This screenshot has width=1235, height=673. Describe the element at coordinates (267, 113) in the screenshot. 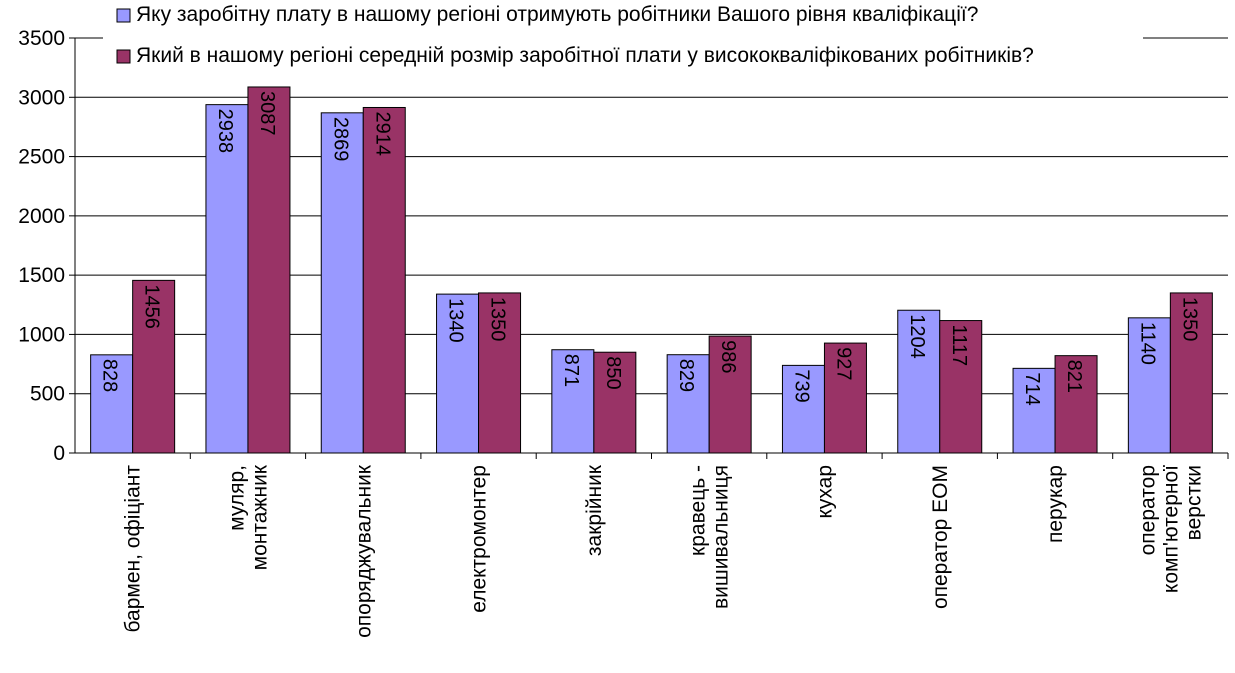

I see `data-label: 3087` at that location.